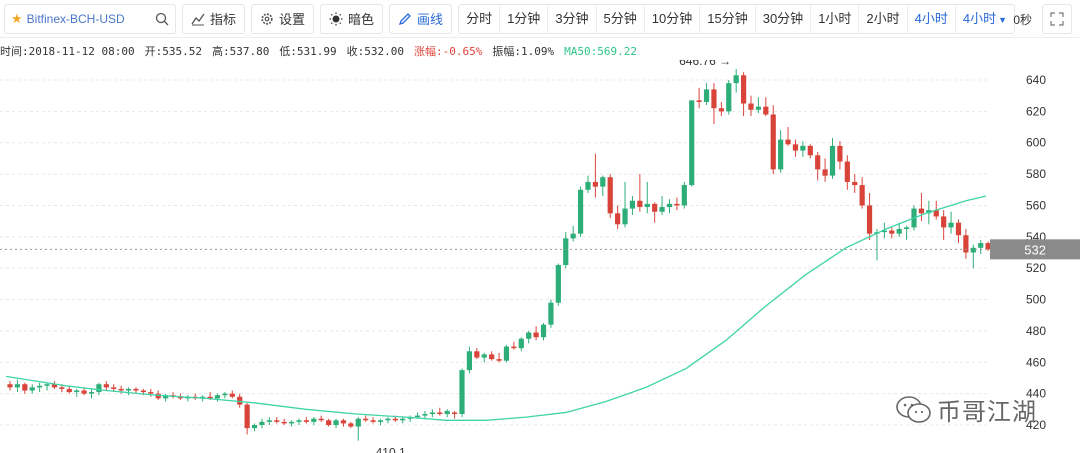  I want to click on chevron-down-icon: ▼, so click(1003, 19).